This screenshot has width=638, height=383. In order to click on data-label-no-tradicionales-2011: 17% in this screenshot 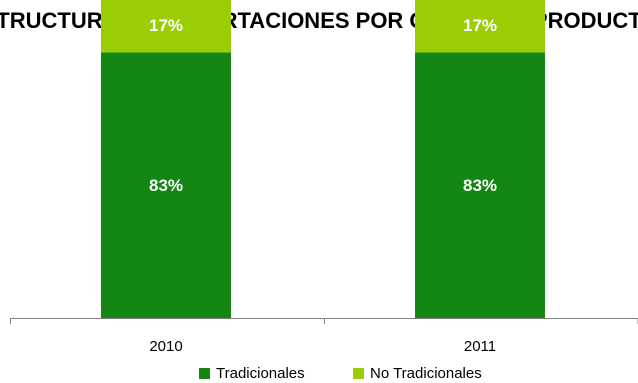, I will do `click(480, 25)`.